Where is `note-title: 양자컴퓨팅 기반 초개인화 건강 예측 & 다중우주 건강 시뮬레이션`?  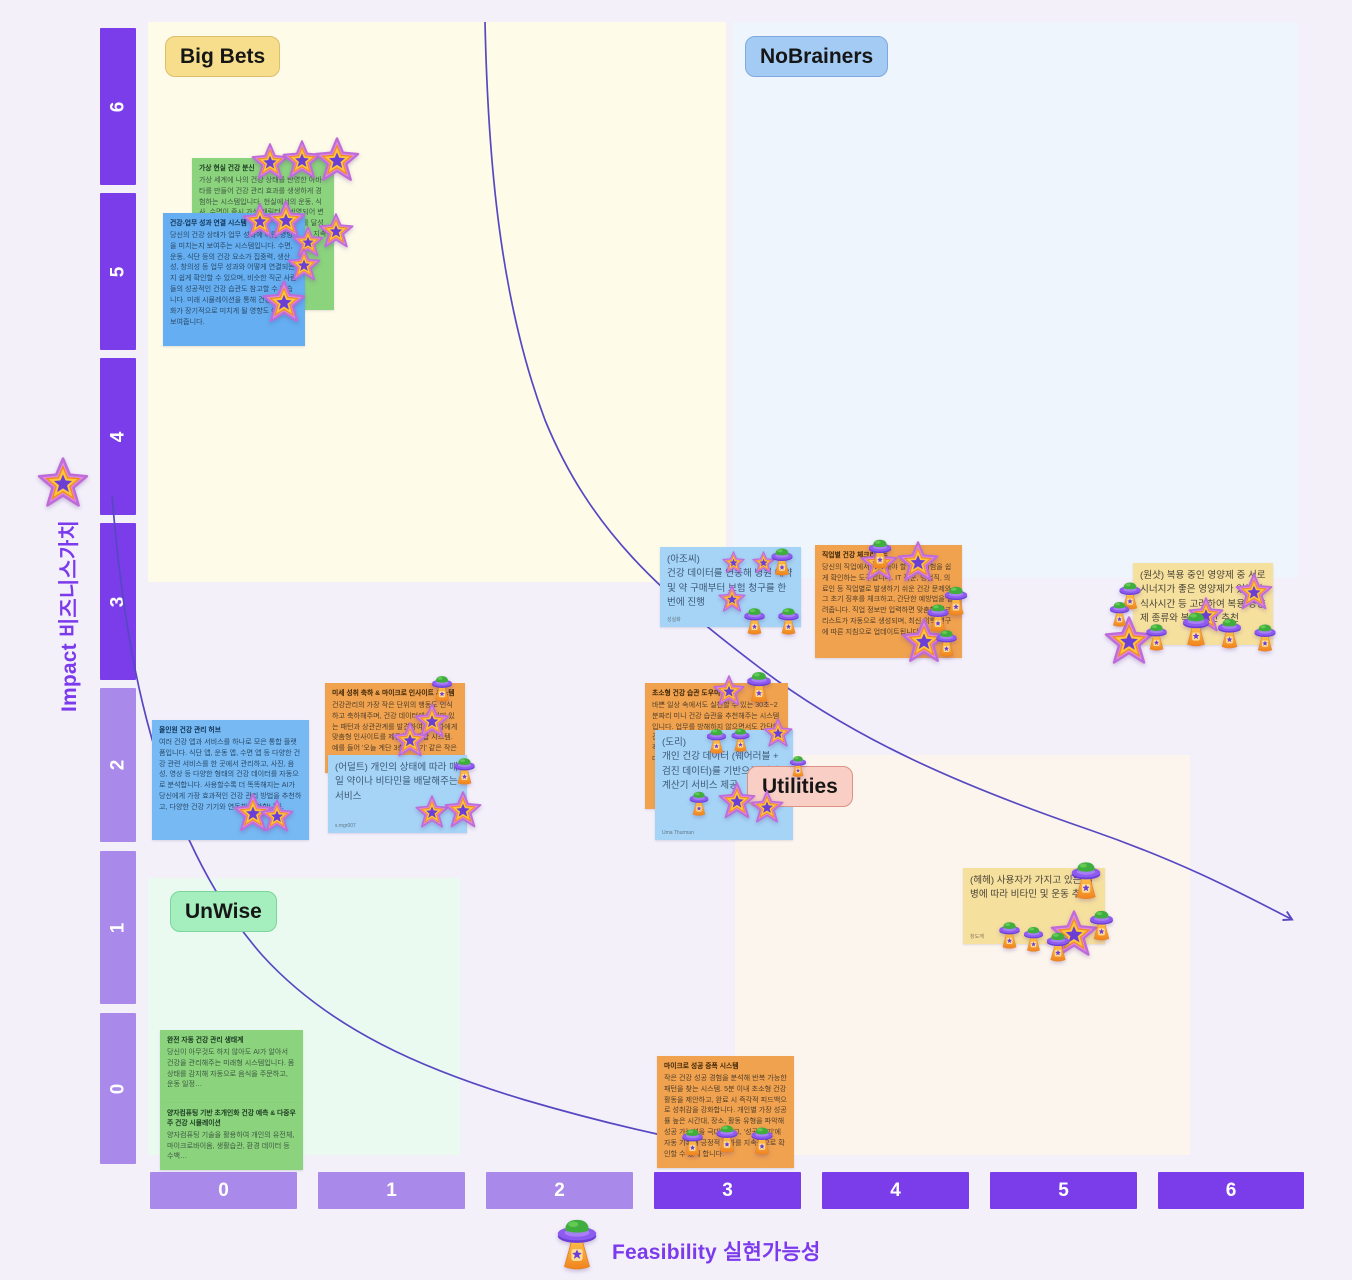 note-title: 양자컴퓨팅 기반 초개인화 건강 예측 & 다중우주 건강 시뮬레이션 is located at coordinates (231, 1118).